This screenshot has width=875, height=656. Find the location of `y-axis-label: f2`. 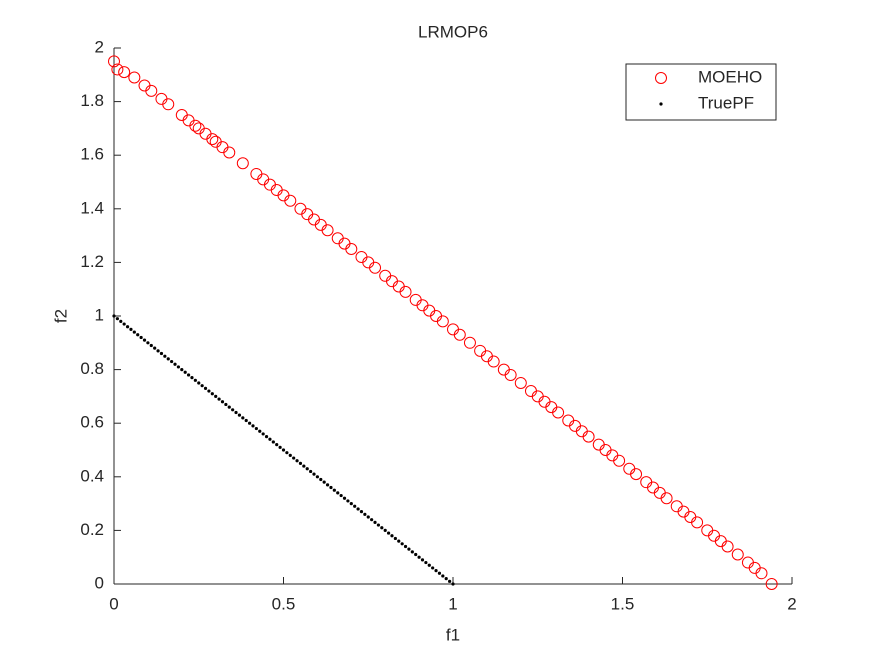

y-axis-label: f2 is located at coordinates (60, 316).